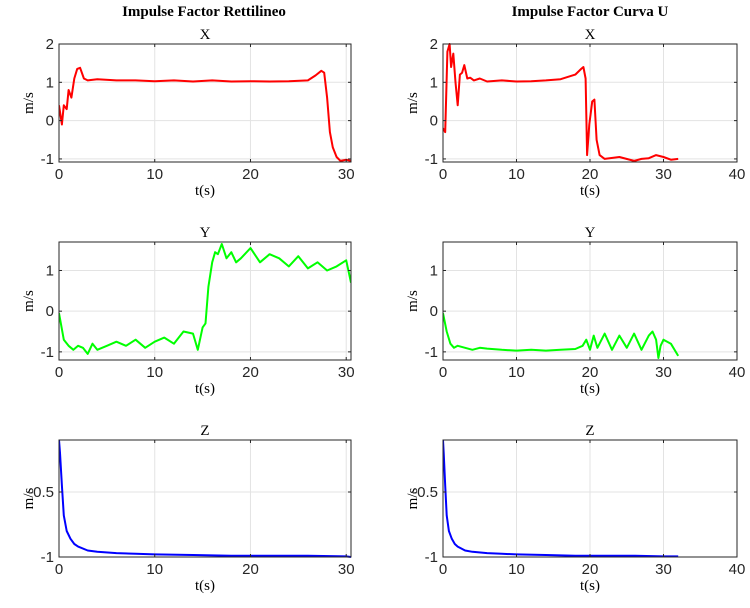 This screenshot has height=608, width=750. I want to click on panel-z-curva-u: 0 10 20 30 40 -1 -0.5 Zt(s) m/s, so click(575, 508).